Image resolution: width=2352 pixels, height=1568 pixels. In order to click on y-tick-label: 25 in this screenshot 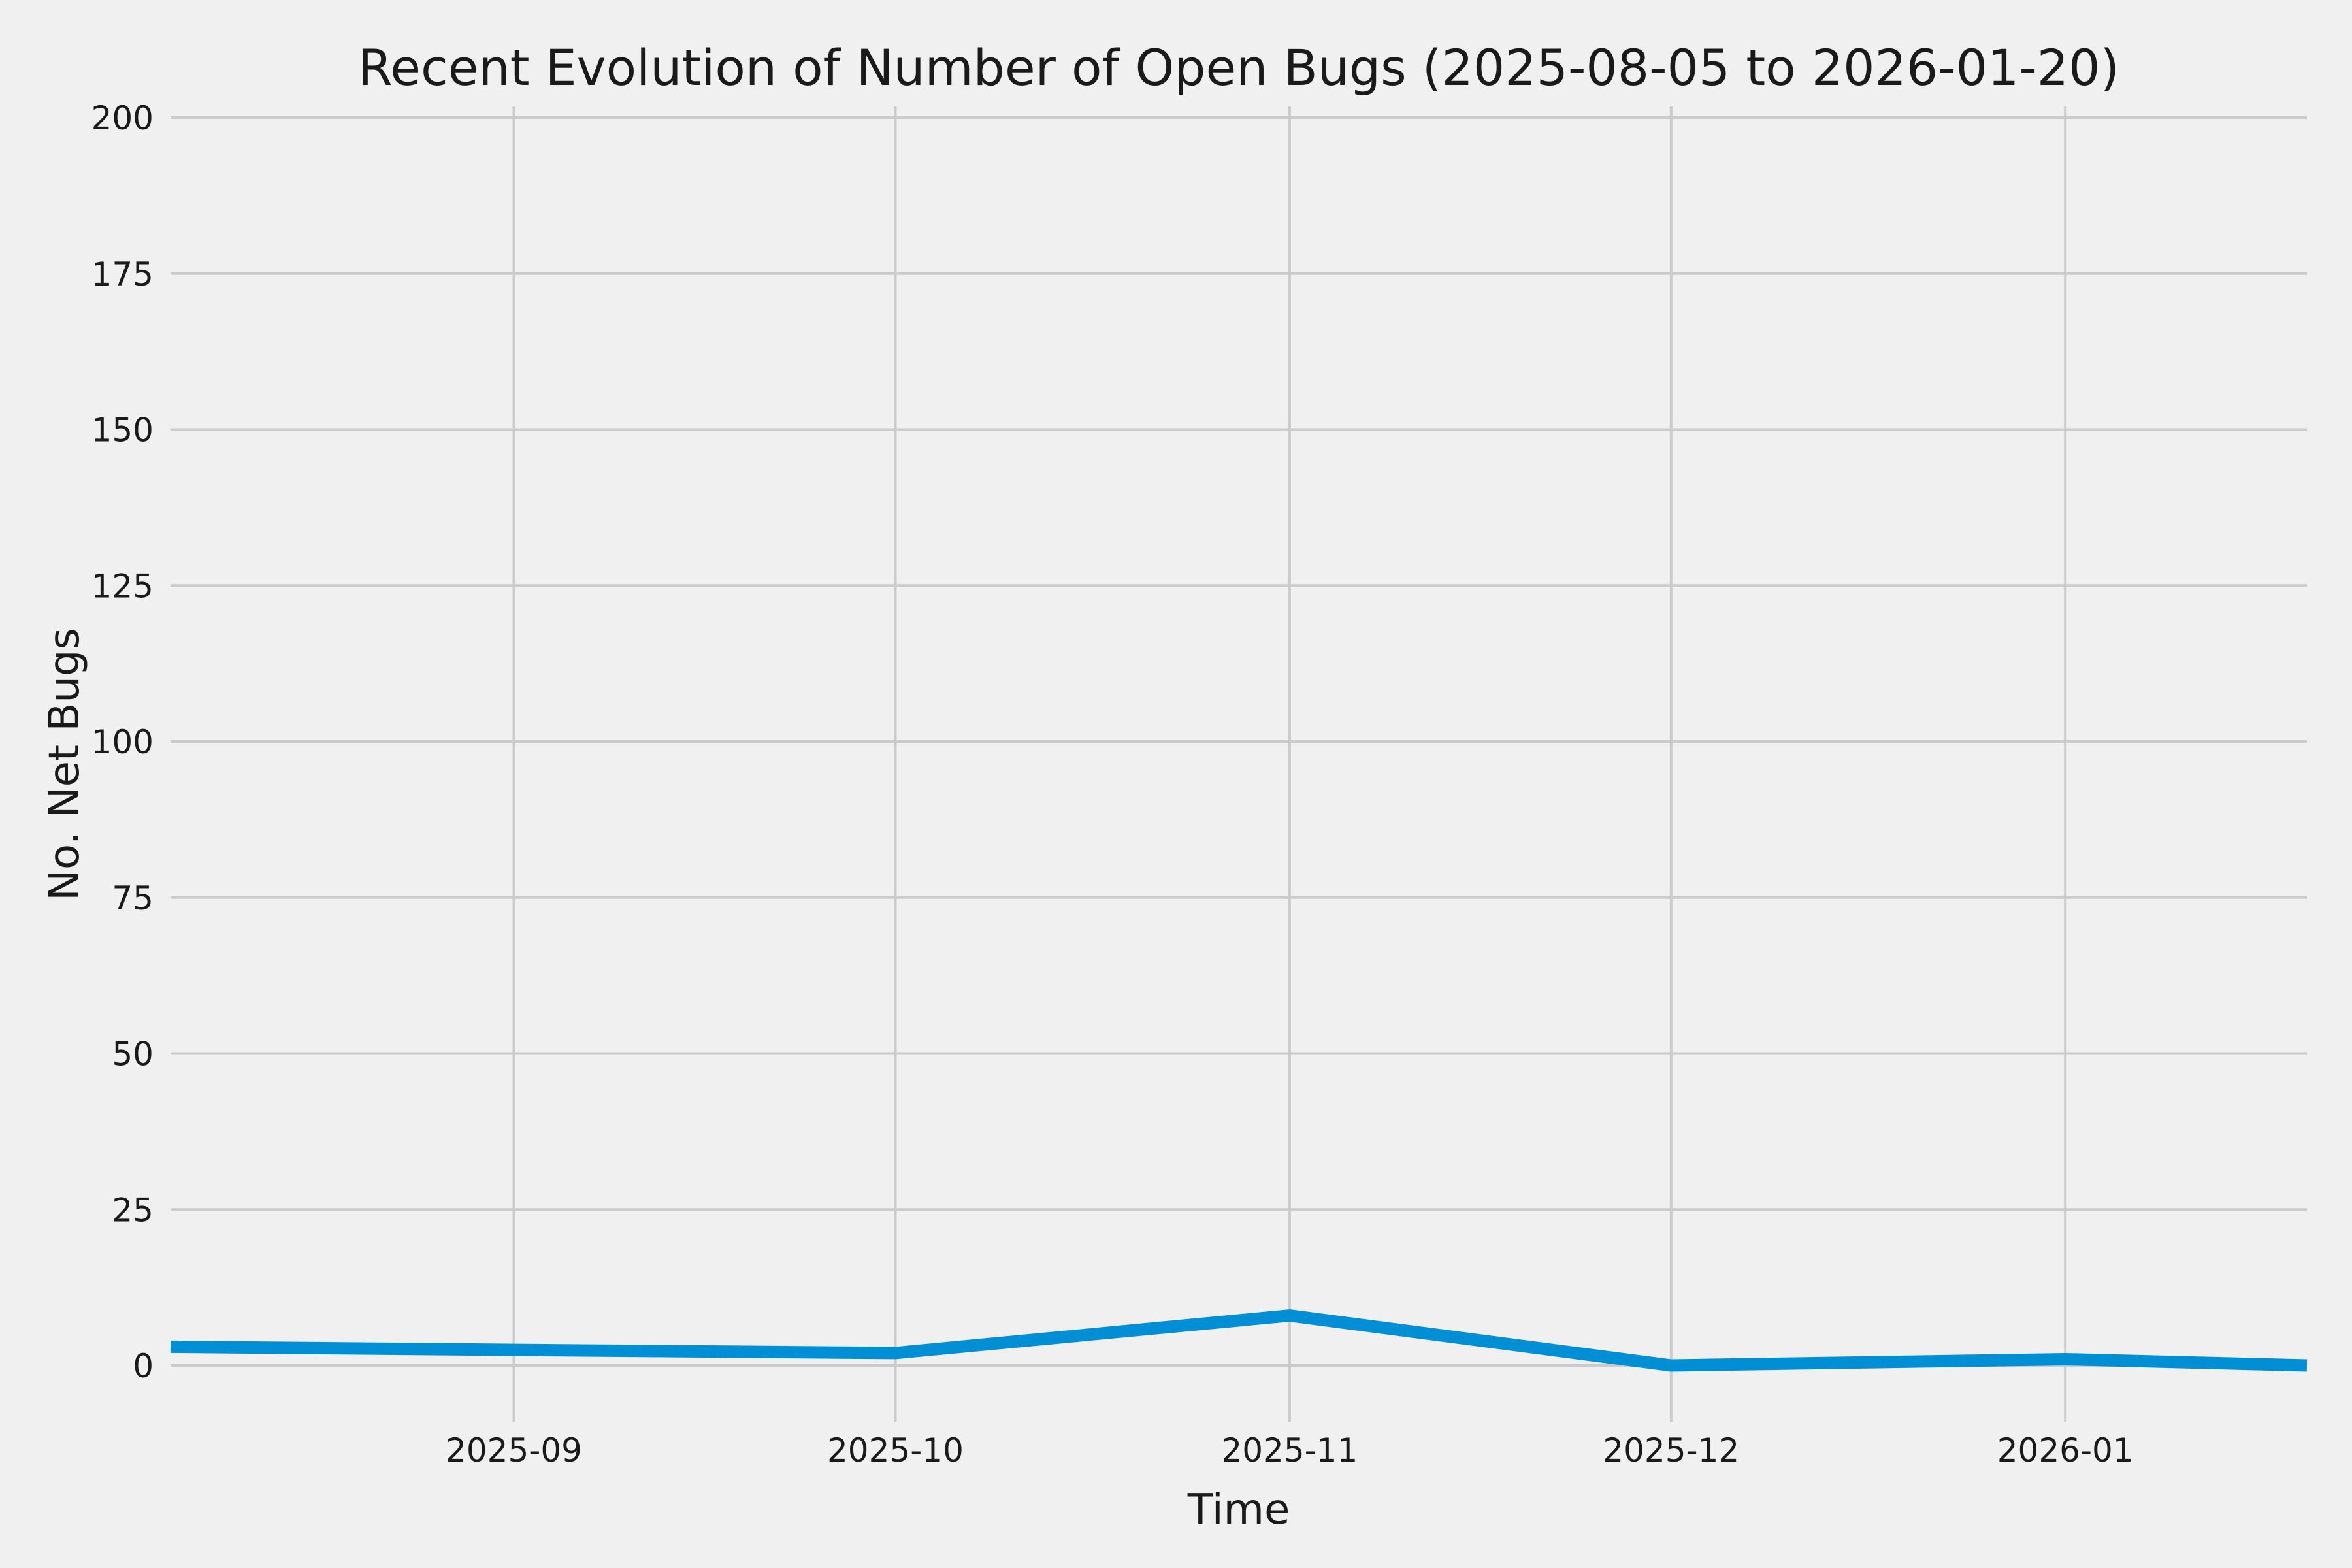, I will do `click(133, 1210)`.